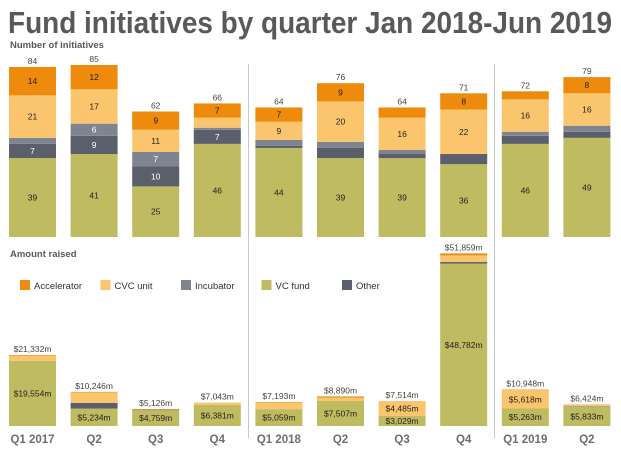 This screenshot has height=461, width=621. What do you see at coordinates (43, 254) in the screenshot?
I see `amount-chart-title: Amount raised` at bounding box center [43, 254].